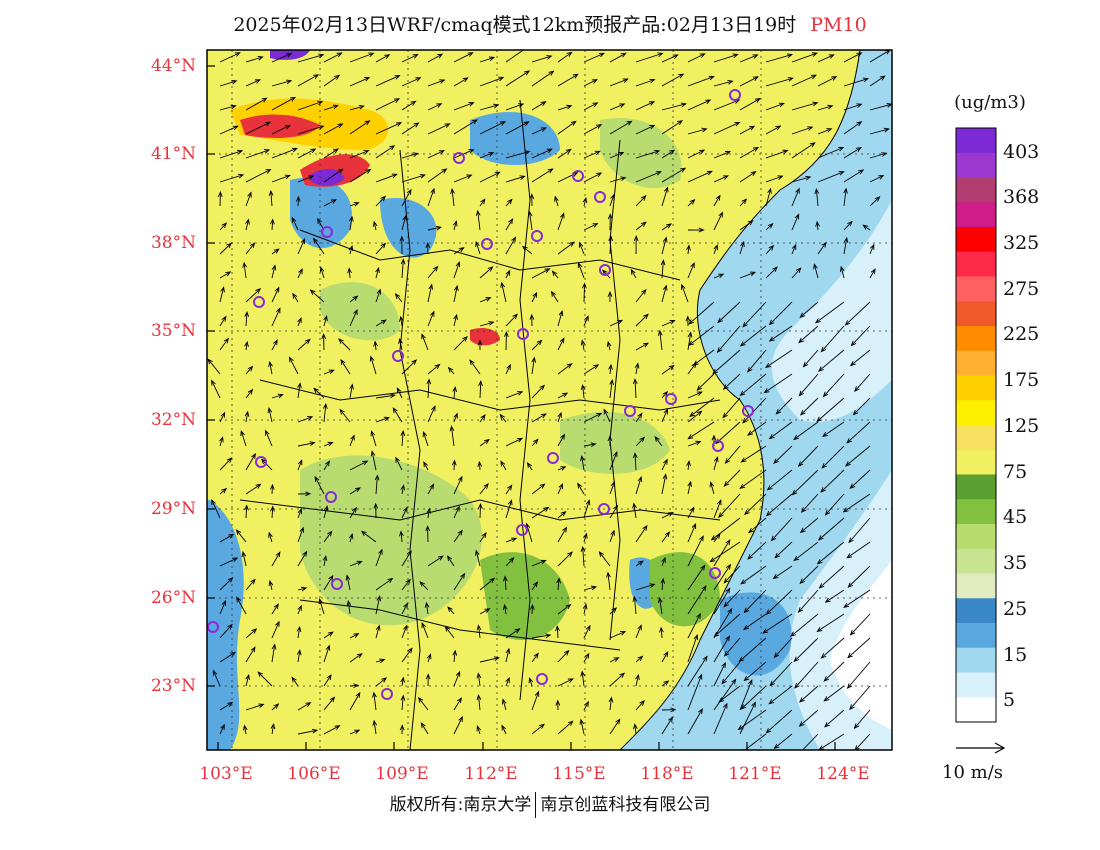  I want to click on cb-label-325: 325, so click(1021, 243).